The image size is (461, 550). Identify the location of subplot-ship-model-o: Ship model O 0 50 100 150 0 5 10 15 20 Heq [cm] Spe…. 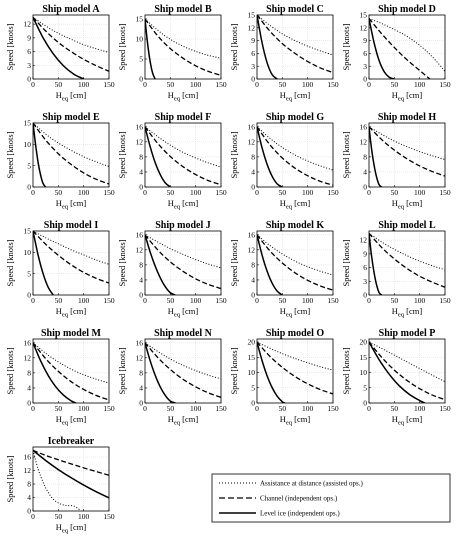
(284, 377).